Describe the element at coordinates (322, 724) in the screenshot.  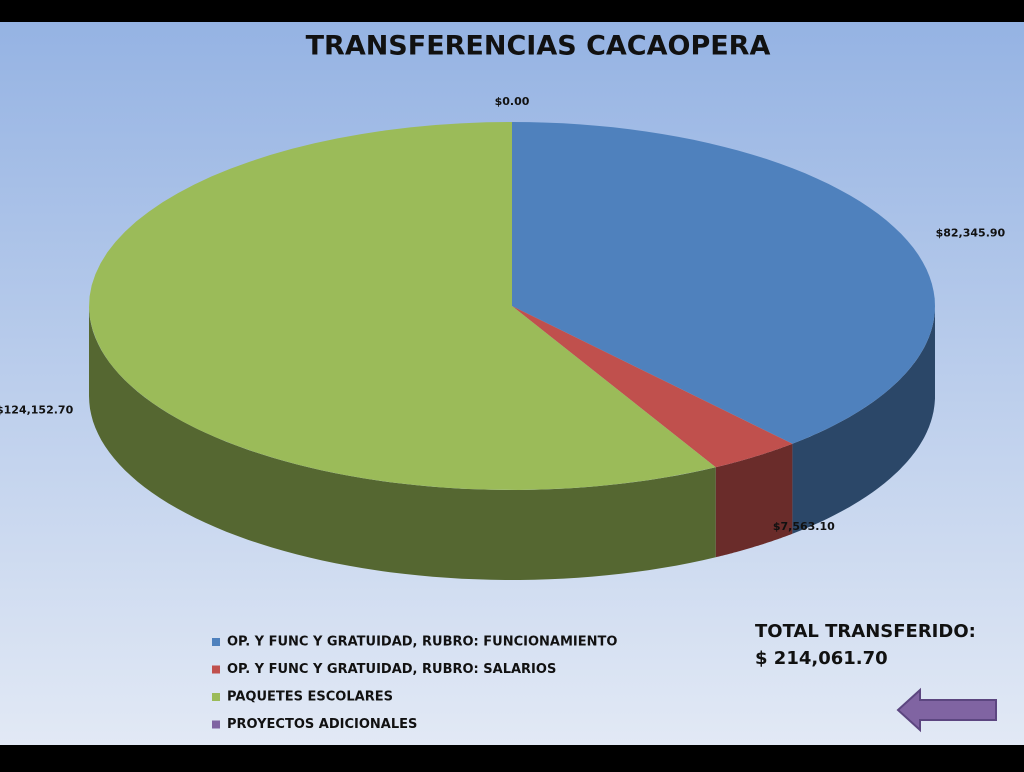
I see `legend-label: PROYECTOS ADICIONALES` at that location.